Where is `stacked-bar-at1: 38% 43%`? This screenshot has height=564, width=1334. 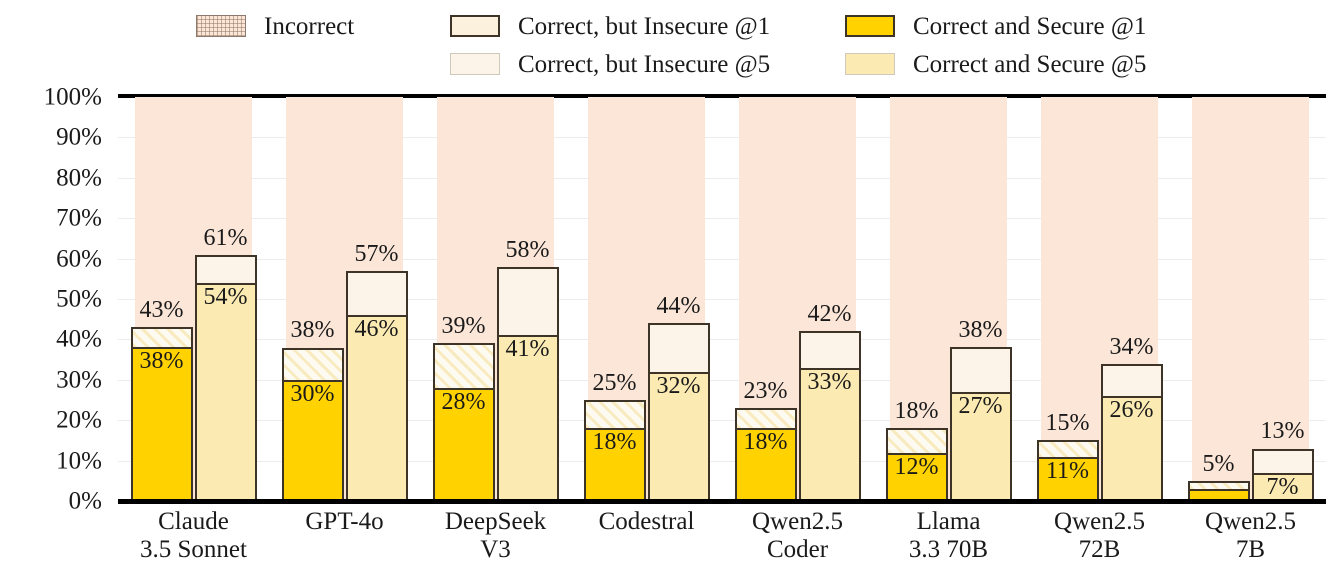 stacked-bar-at1: 38% 43% is located at coordinates (161, 399).